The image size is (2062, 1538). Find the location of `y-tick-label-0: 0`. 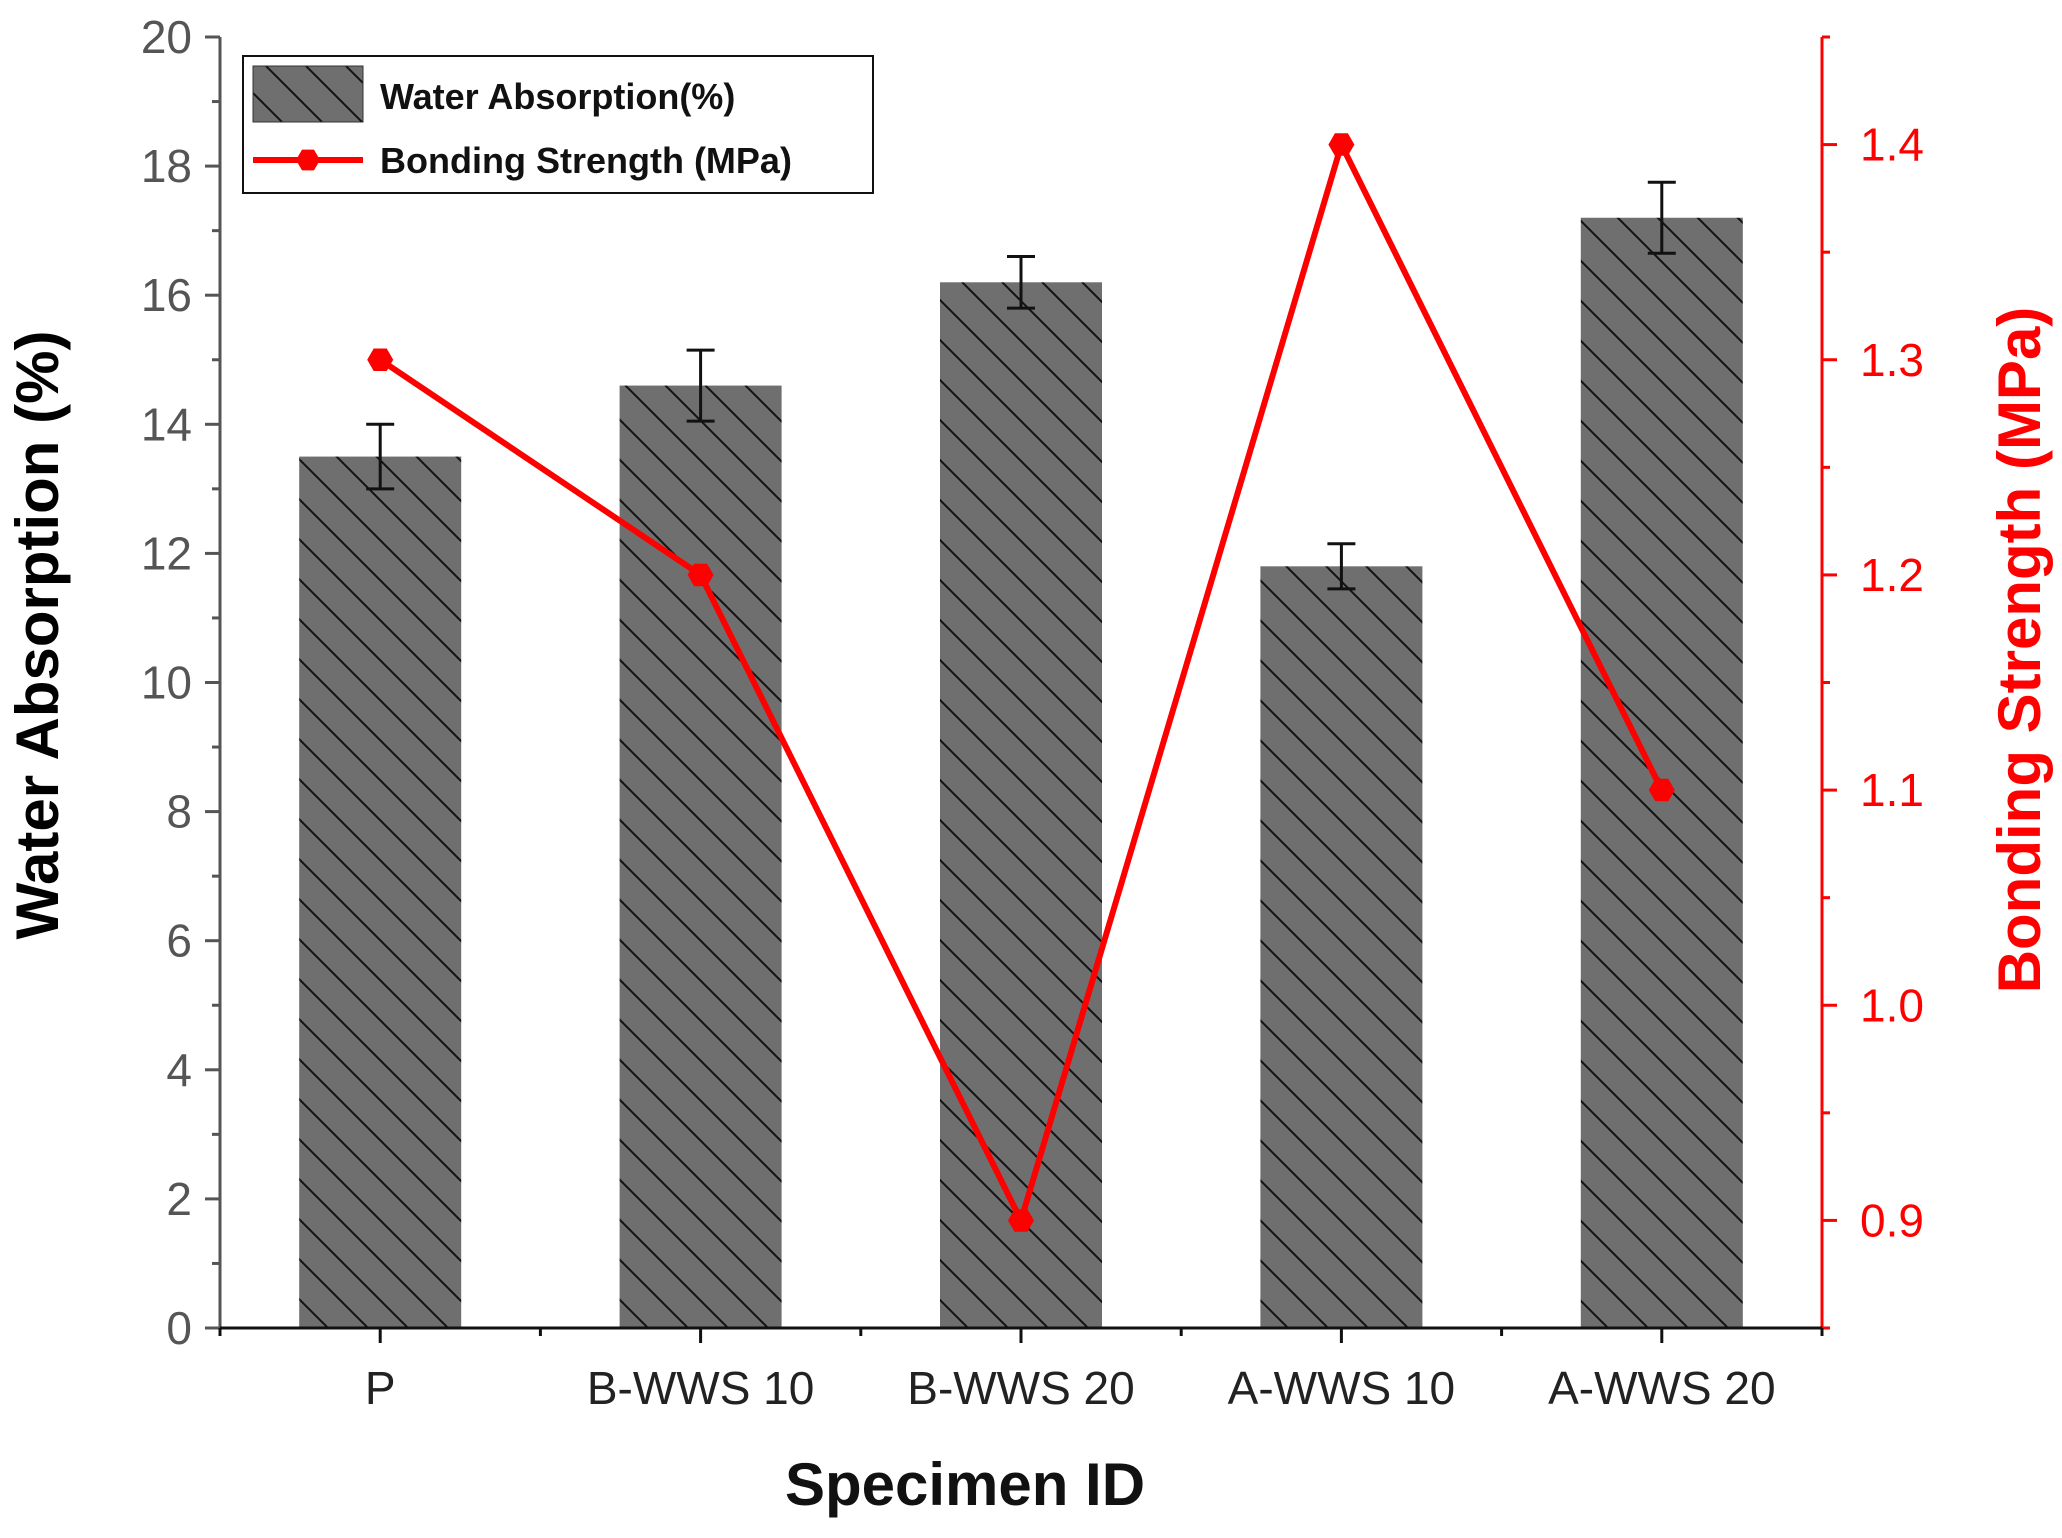

y-tick-label-0: 0 is located at coordinates (179, 1328).